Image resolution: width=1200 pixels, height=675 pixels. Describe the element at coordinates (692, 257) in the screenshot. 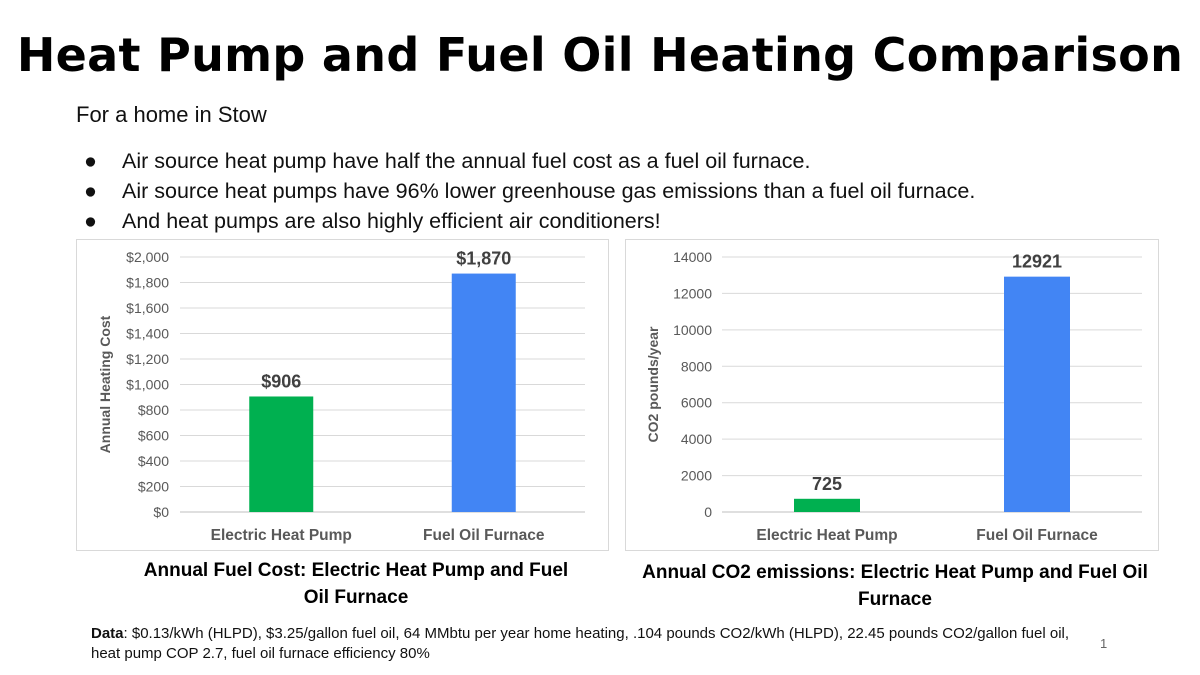

I see `y-tick-label: 14000` at that location.